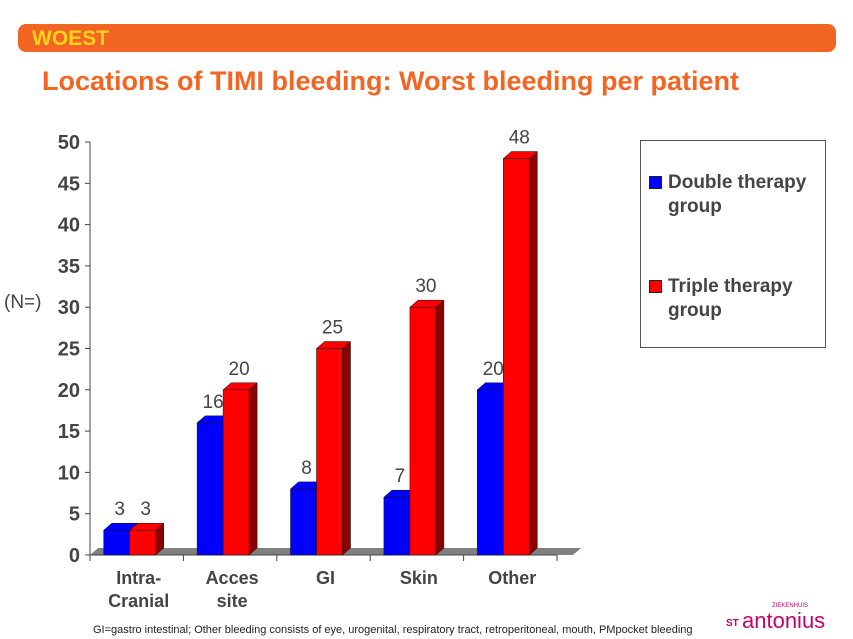  Describe the element at coordinates (74, 556) in the screenshot. I see `y-tick-label: 0` at that location.